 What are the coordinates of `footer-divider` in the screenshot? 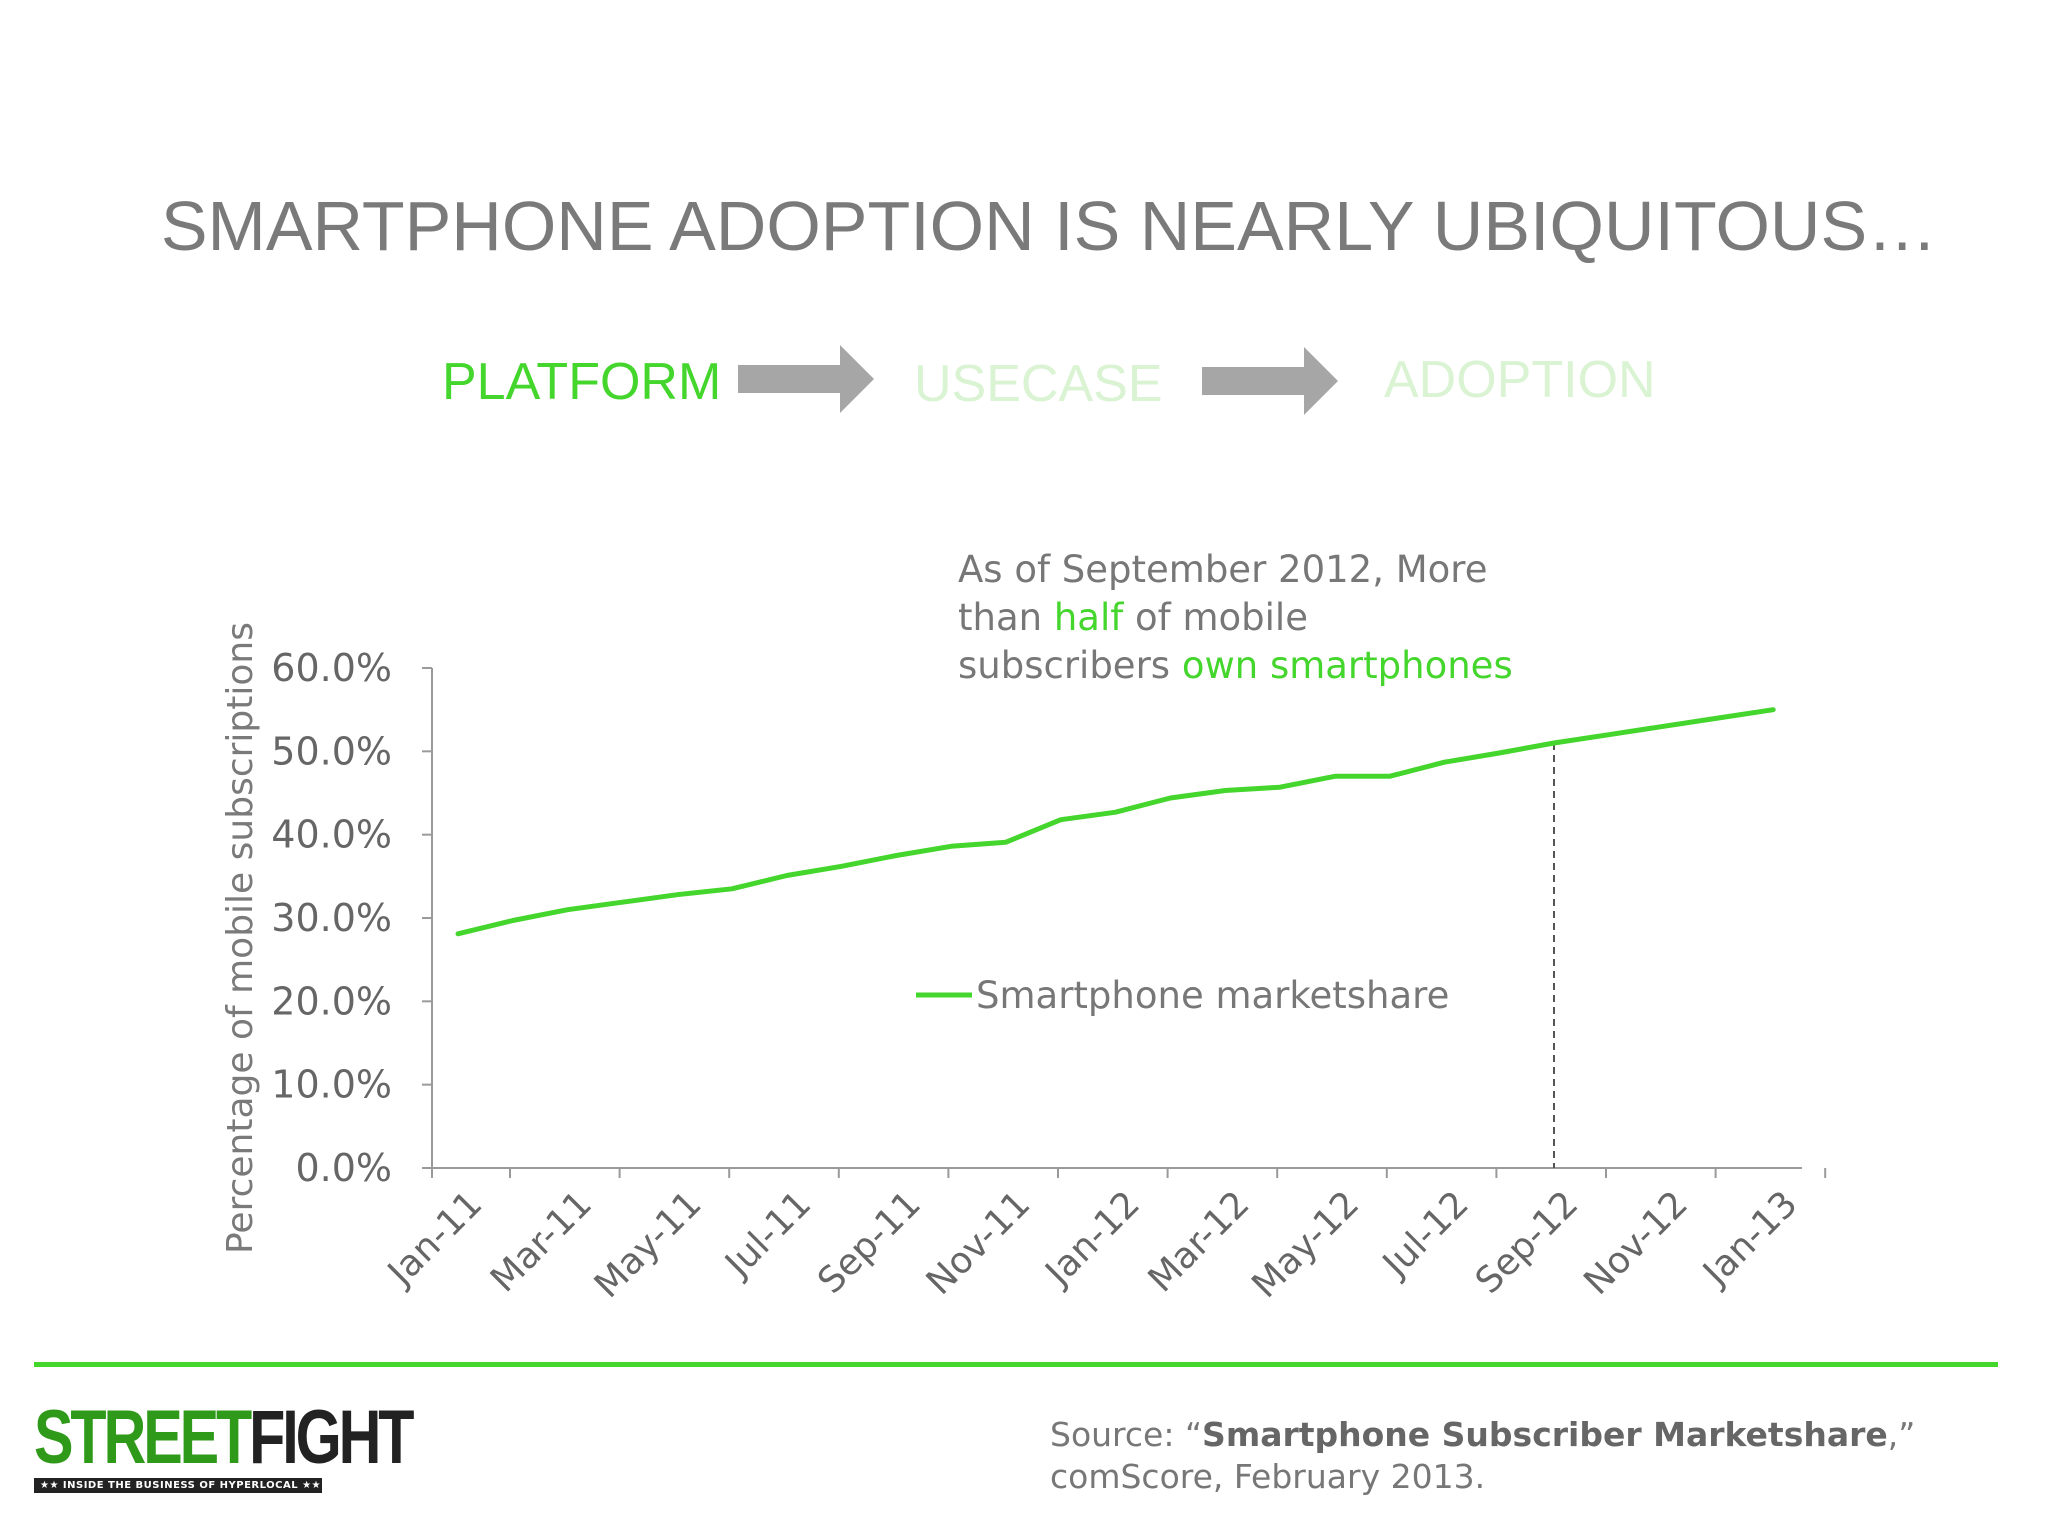 It's located at (1016, 1364).